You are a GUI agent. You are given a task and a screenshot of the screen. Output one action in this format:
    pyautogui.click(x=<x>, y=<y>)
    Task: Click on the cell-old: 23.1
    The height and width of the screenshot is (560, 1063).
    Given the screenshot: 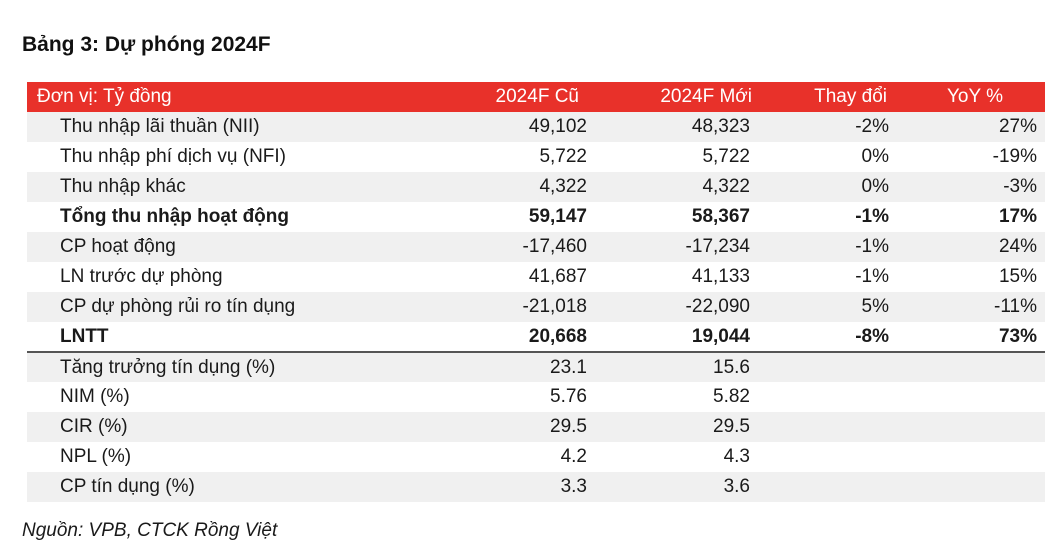 What is the action you would take?
    pyautogui.click(x=568, y=367)
    